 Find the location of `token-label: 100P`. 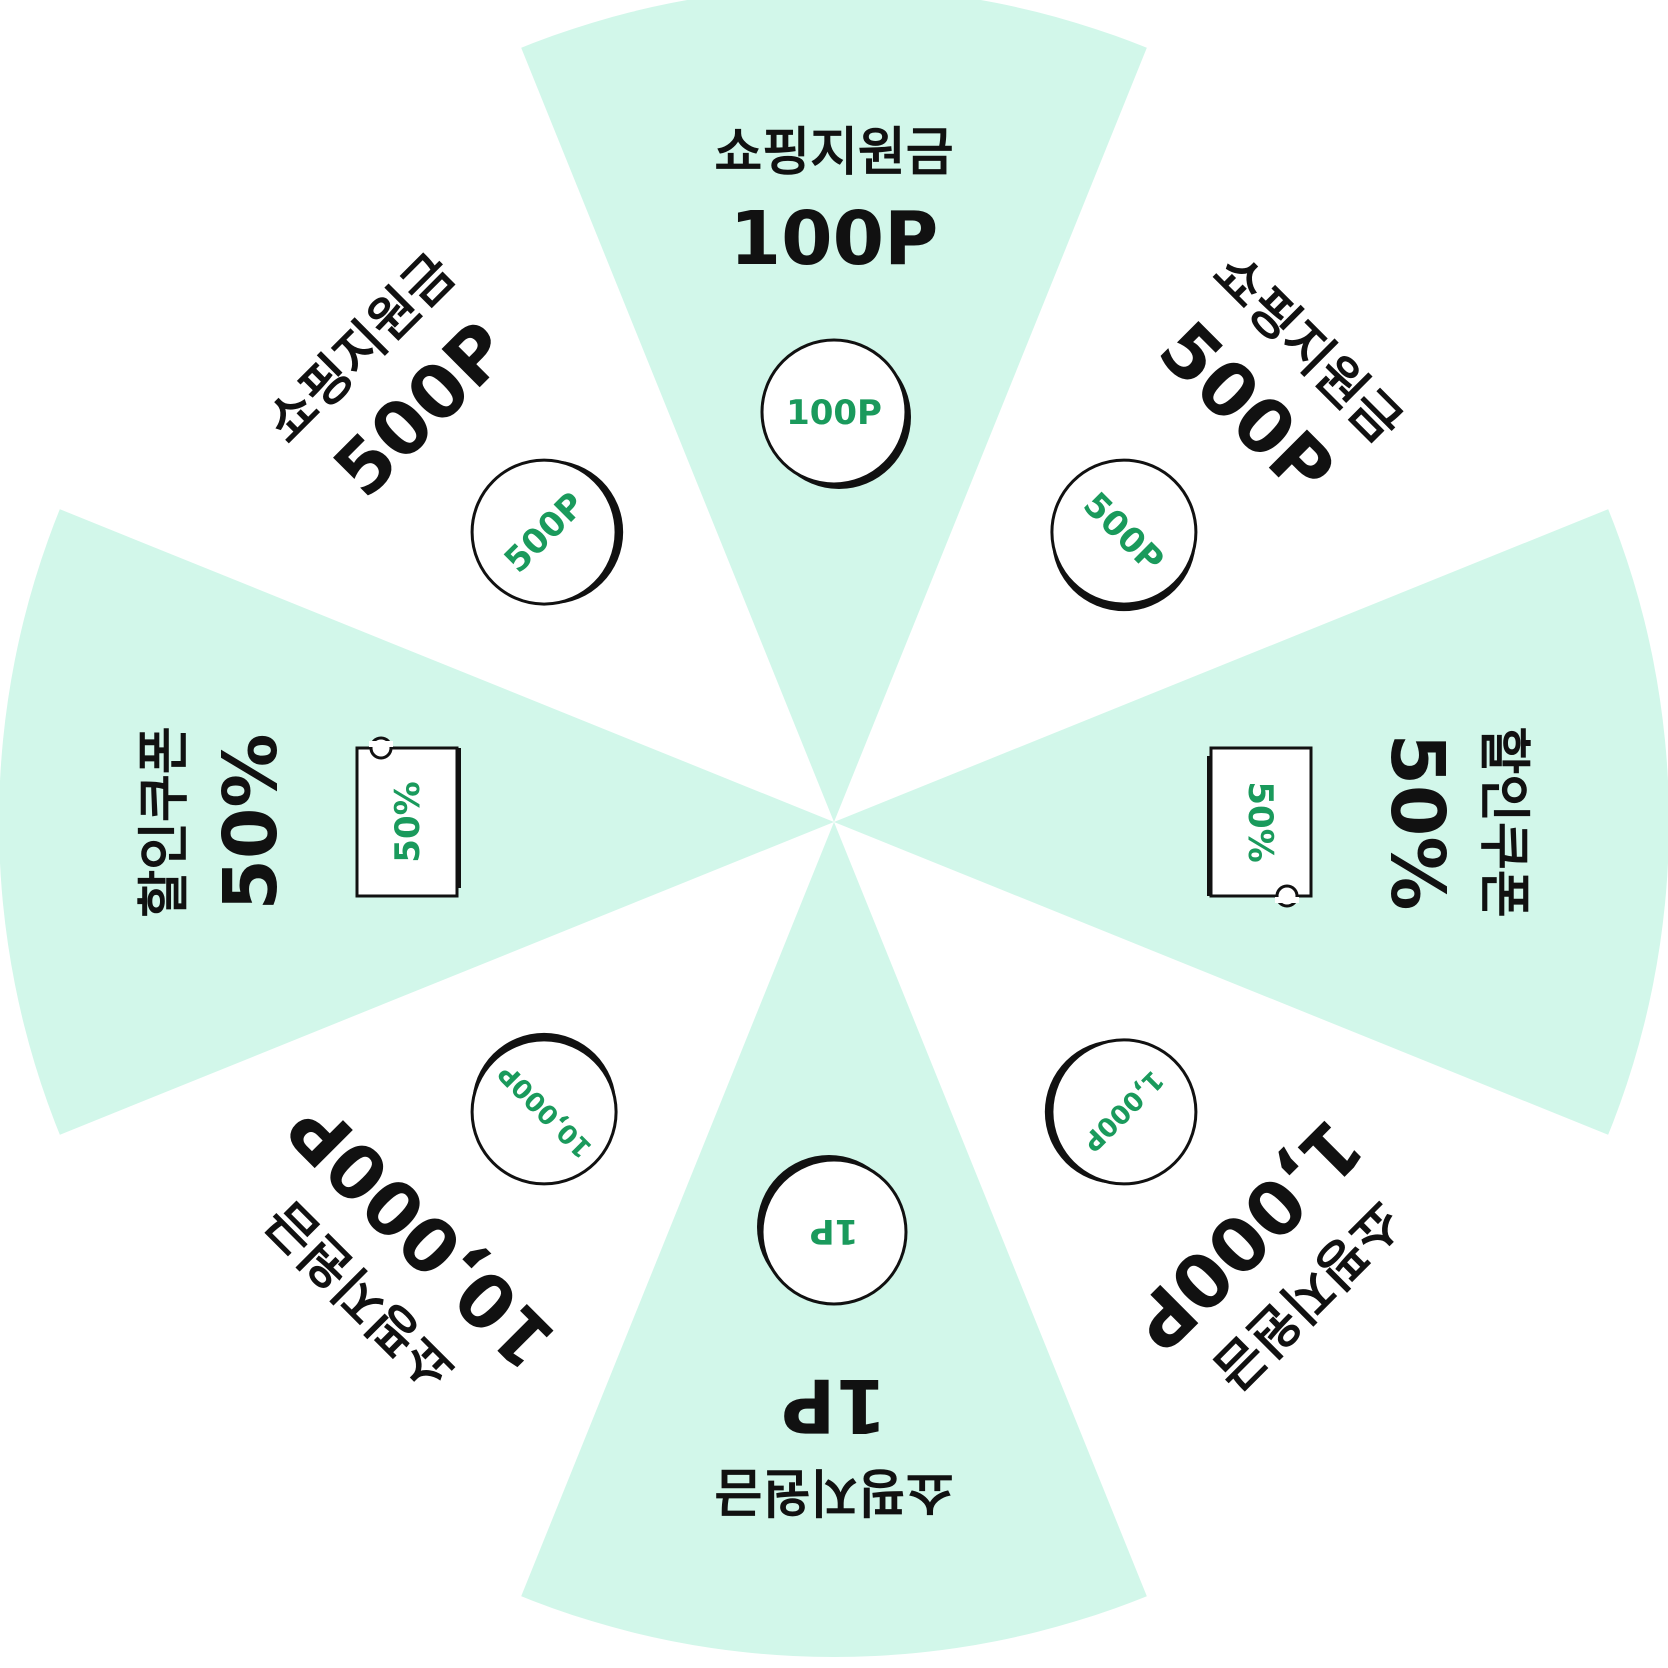

token-label: 100P is located at coordinates (834, 413).